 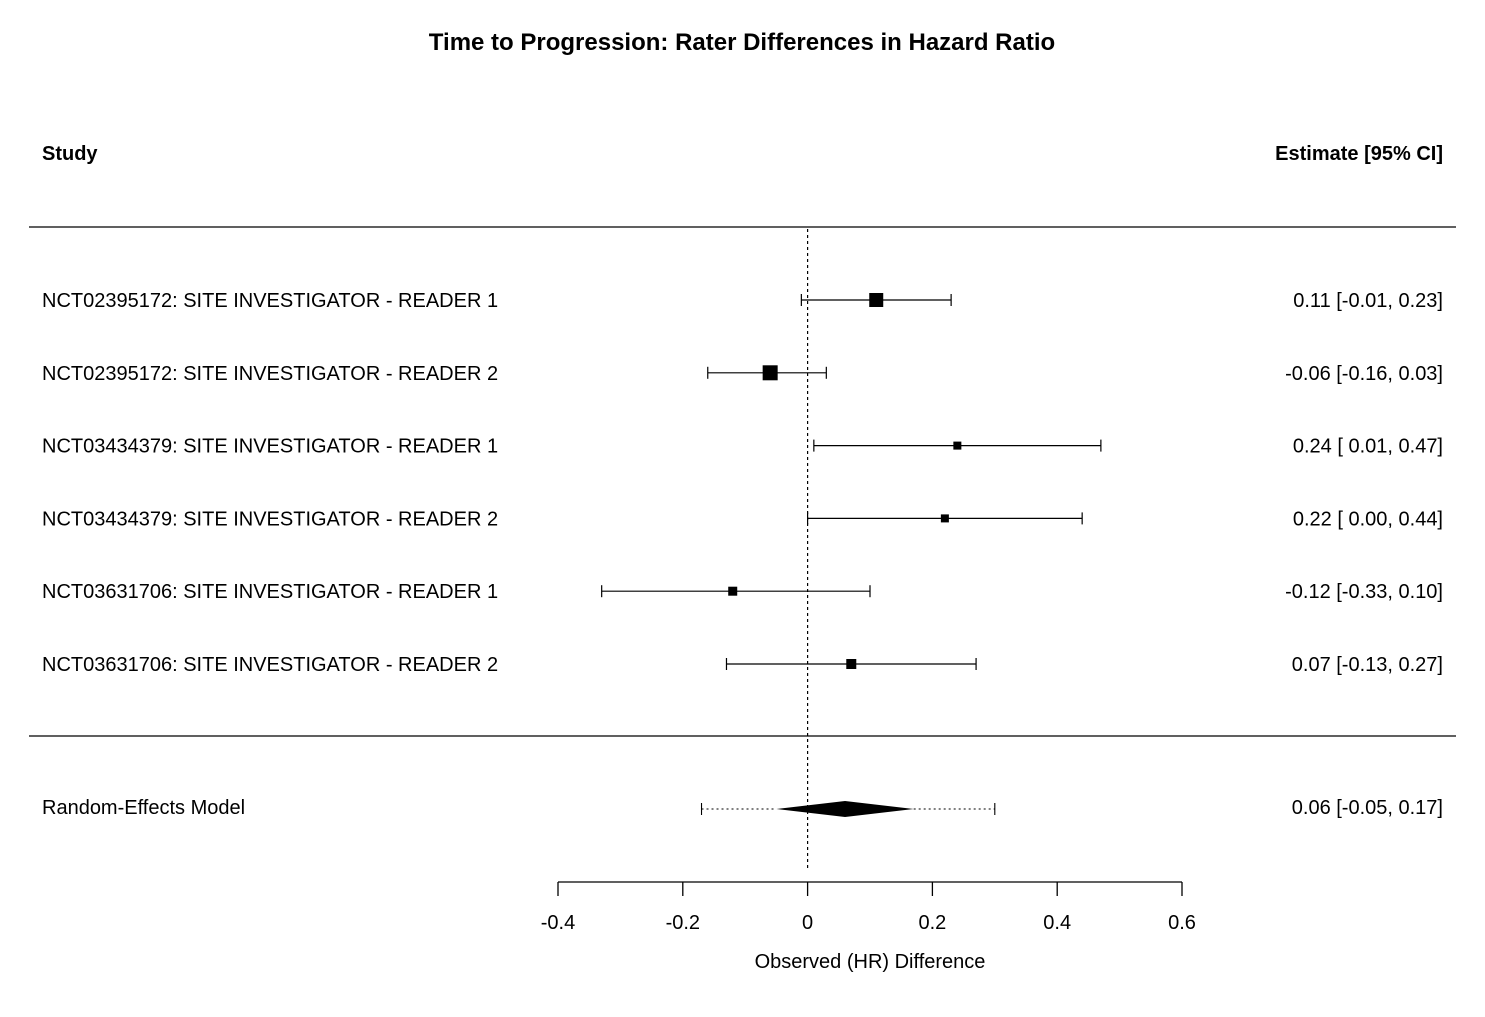 I want to click on summary-diamond, so click(x=845, y=809).